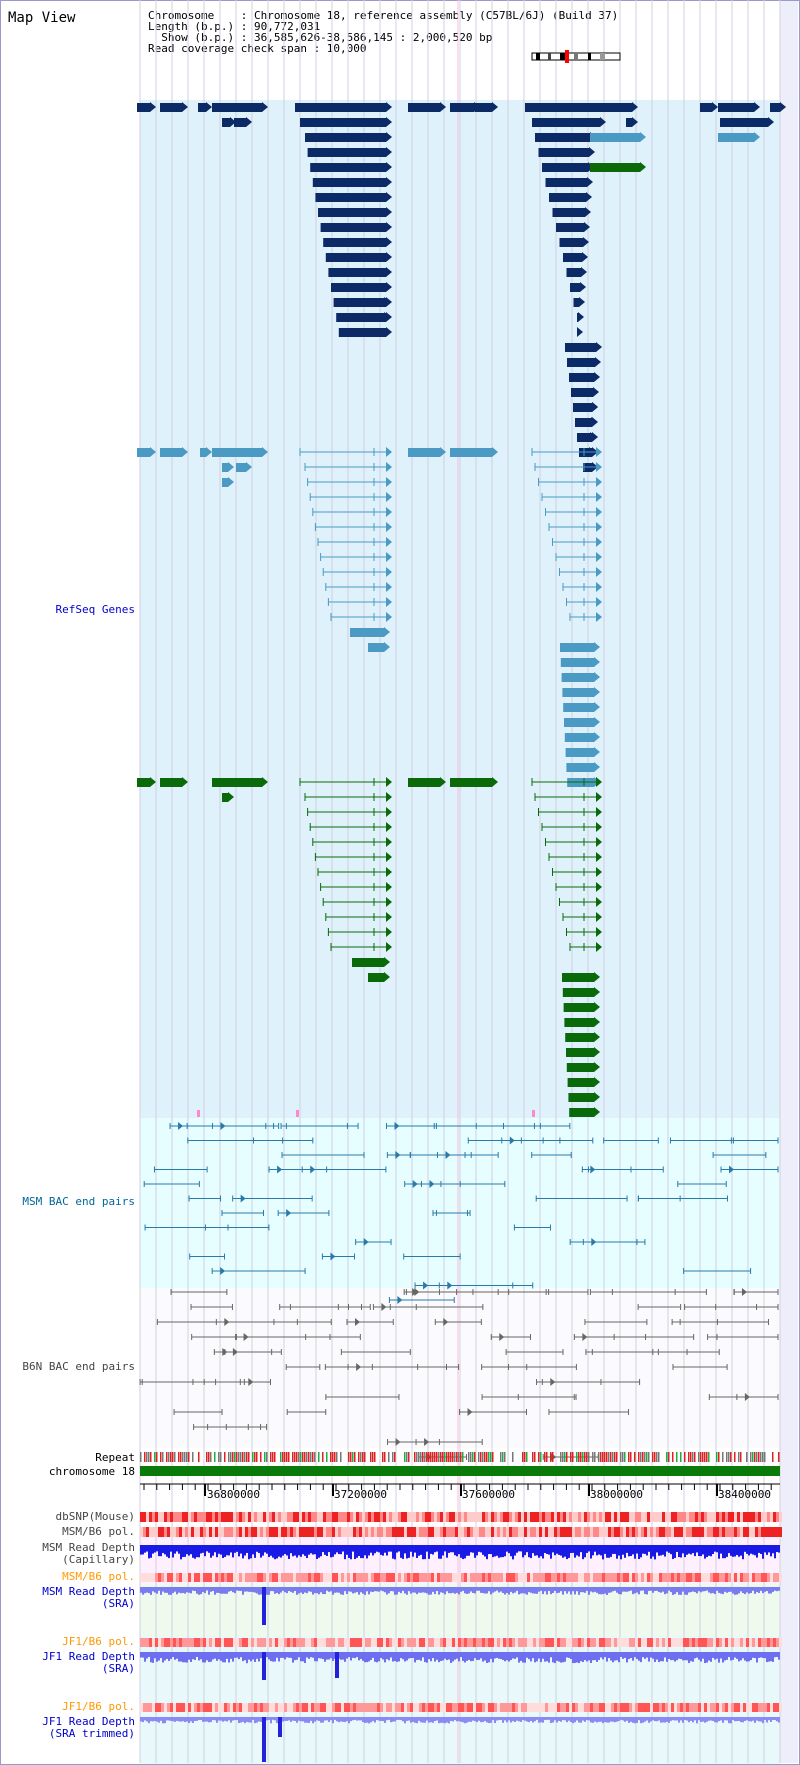 This screenshot has height=1765, width=800. What do you see at coordinates (576, 56) in the screenshot?
I see `chromosome-ideogram` at bounding box center [576, 56].